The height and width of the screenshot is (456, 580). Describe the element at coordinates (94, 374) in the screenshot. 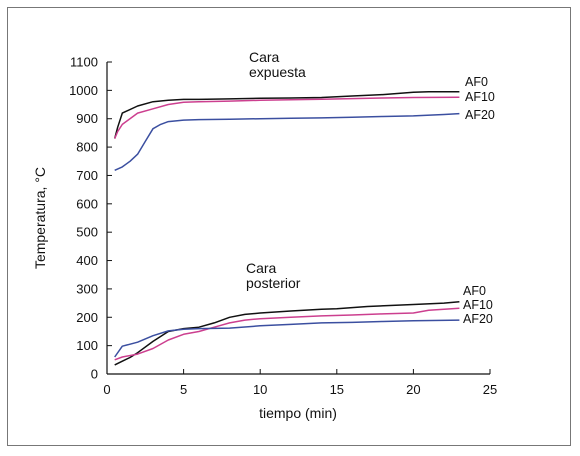

I see `y-tick-label-0: 0` at that location.